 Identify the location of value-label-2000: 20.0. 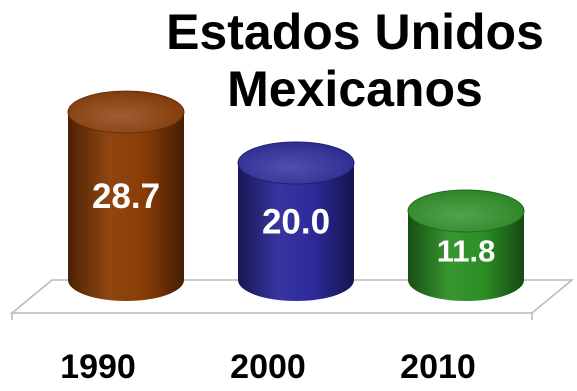
(296, 222).